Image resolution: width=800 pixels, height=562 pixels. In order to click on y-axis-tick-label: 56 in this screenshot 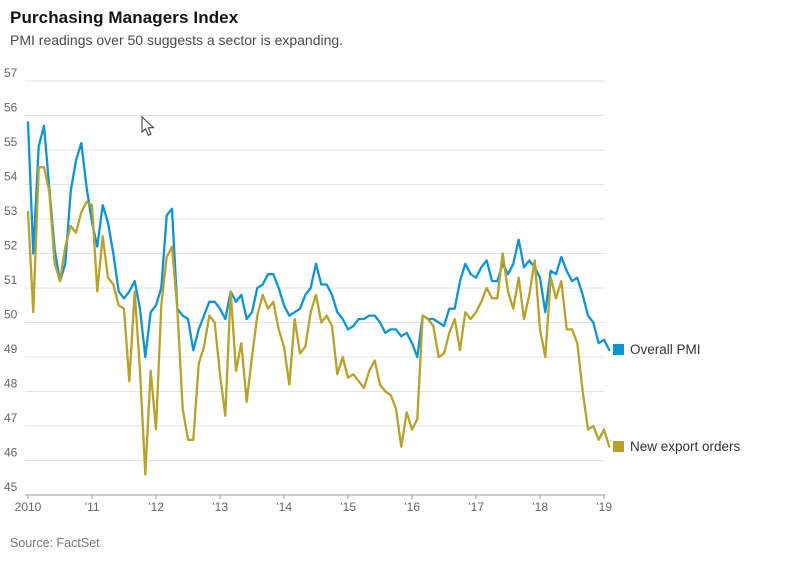, I will do `click(11, 108)`.